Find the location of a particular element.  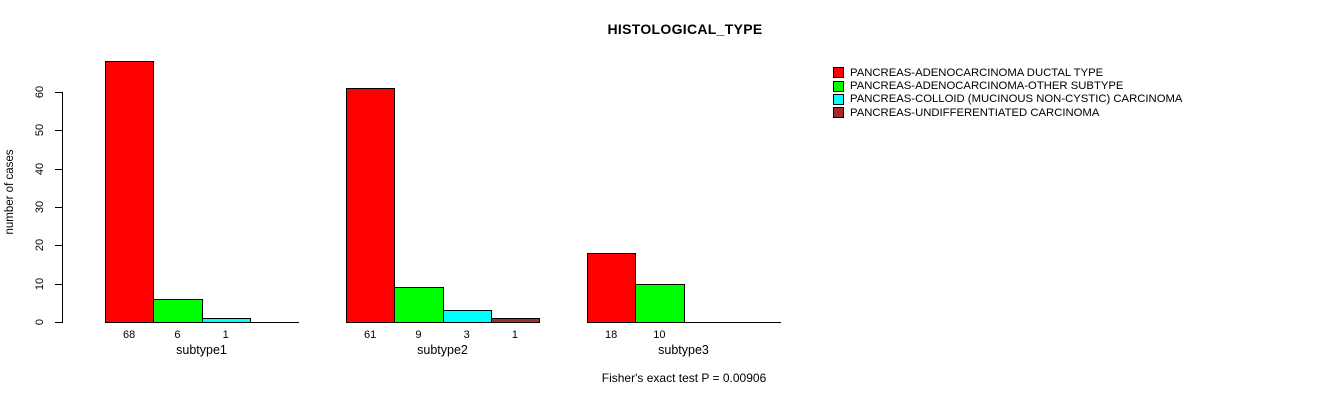

legend-label: PANCREAS-ADENOCARCINOMA-OTHER SUBTYPE is located at coordinates (987, 86).